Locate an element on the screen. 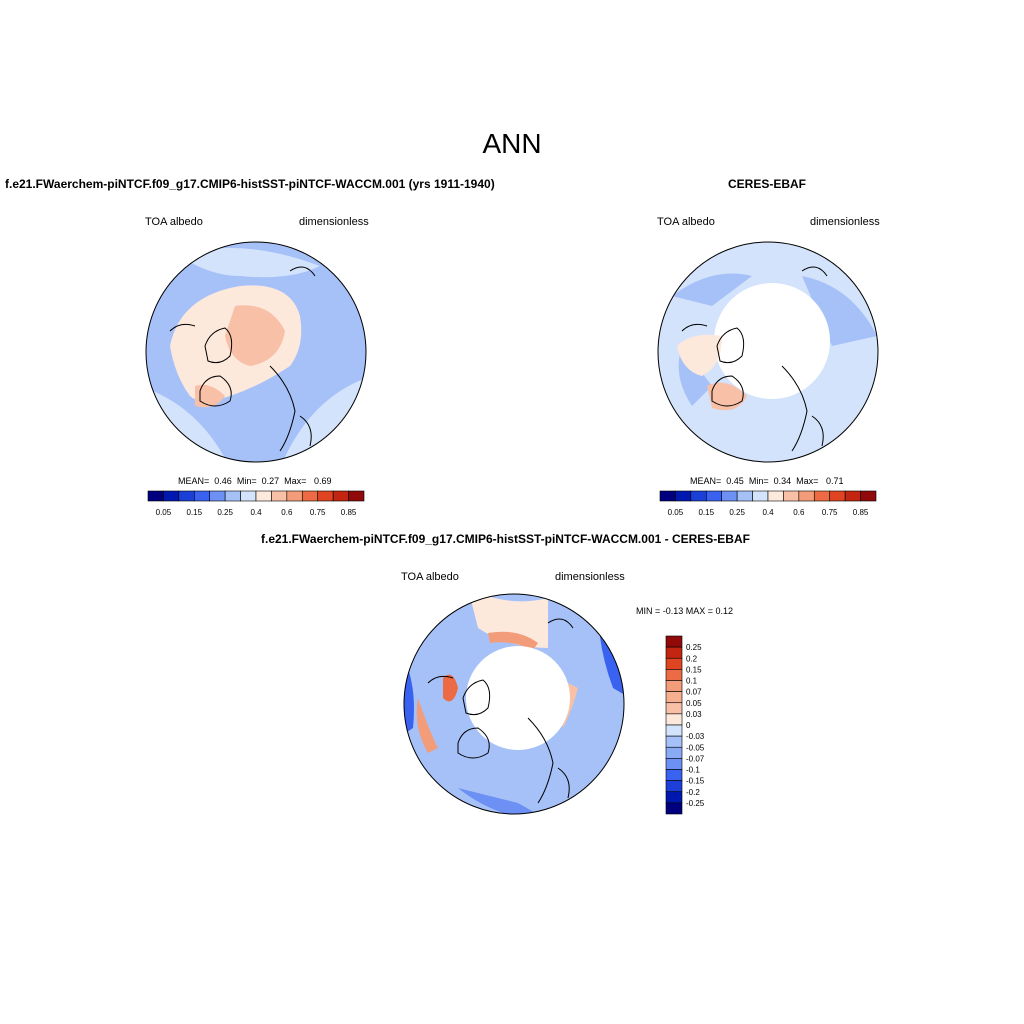 This screenshot has width=1024, height=1024. panel2-map-border is located at coordinates (768, 352).